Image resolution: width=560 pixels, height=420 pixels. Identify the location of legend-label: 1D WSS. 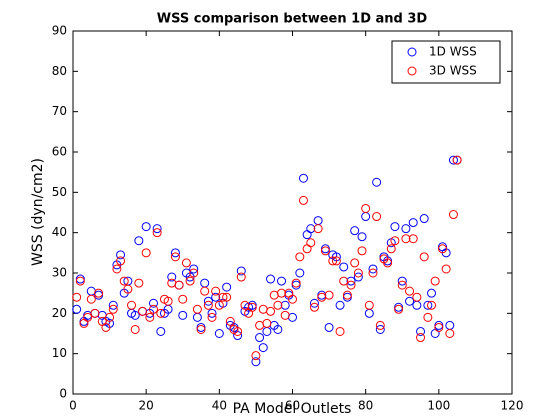
(453, 52).